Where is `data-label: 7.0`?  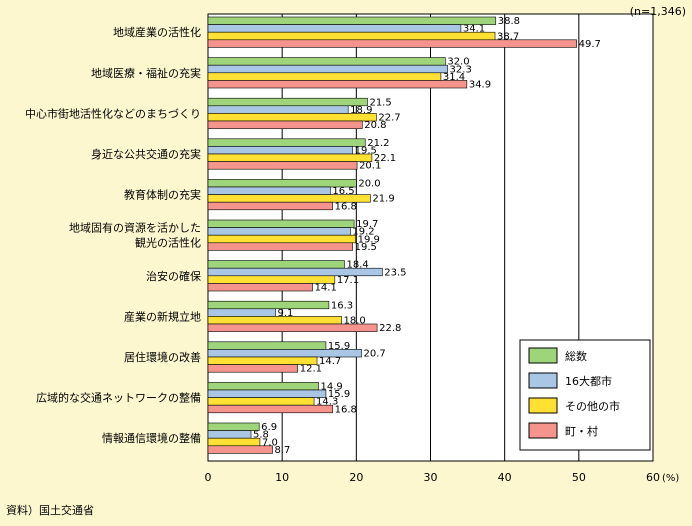
data-label: 7.0 is located at coordinates (270, 442).